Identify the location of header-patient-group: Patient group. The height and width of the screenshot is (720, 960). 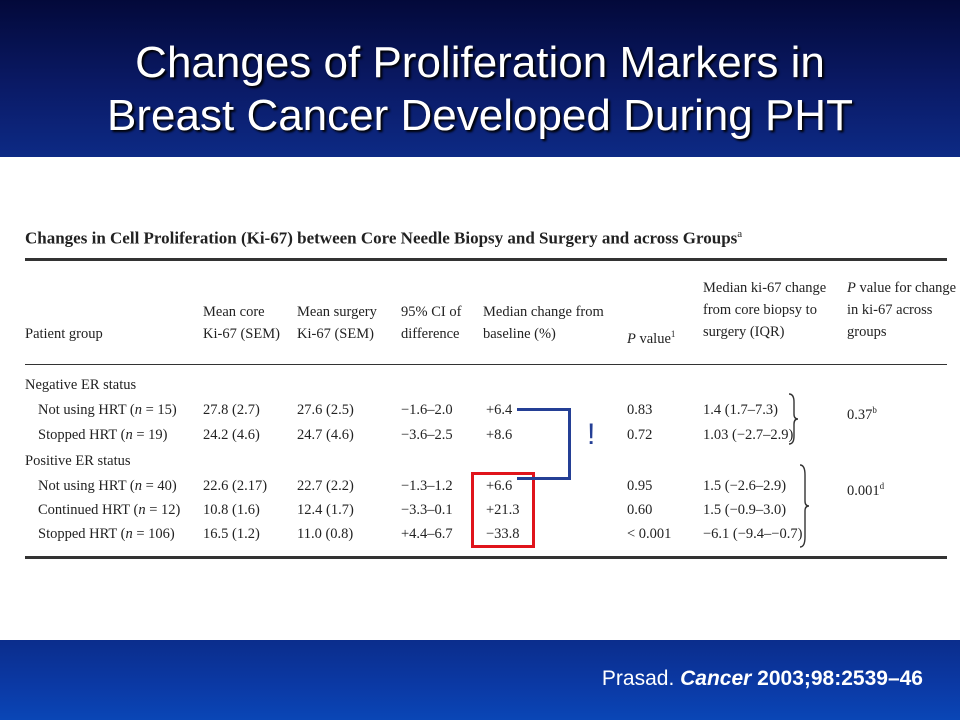
(64, 334).